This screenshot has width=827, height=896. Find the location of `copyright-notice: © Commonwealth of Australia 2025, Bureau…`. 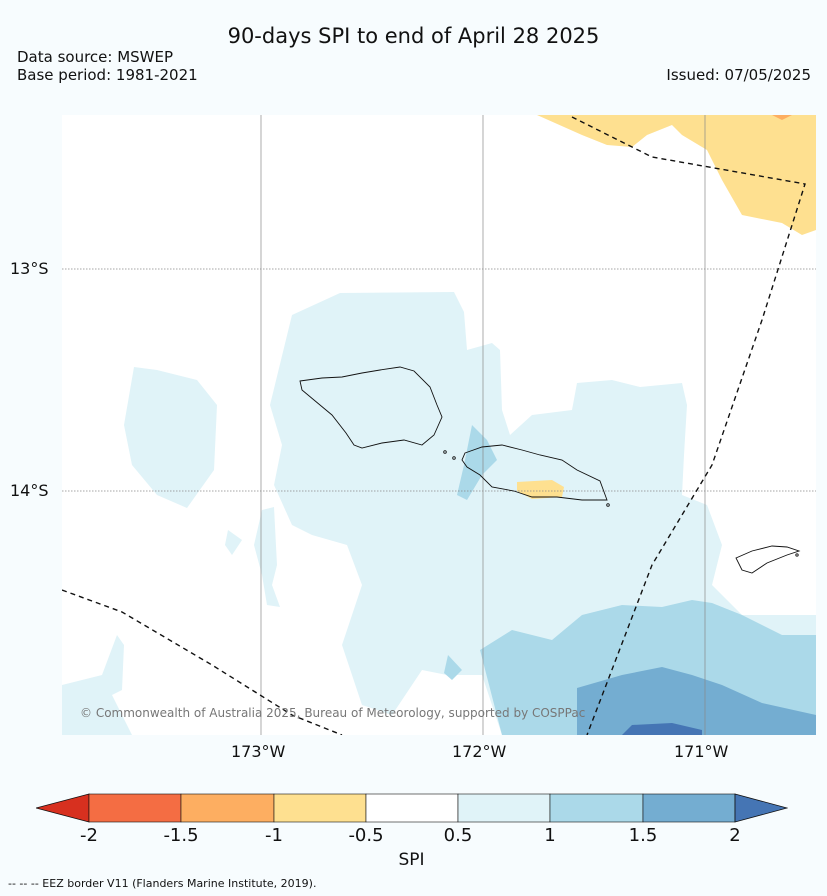

copyright-notice: © Commonwealth of Australia 2025, Bureau… is located at coordinates (333, 713).